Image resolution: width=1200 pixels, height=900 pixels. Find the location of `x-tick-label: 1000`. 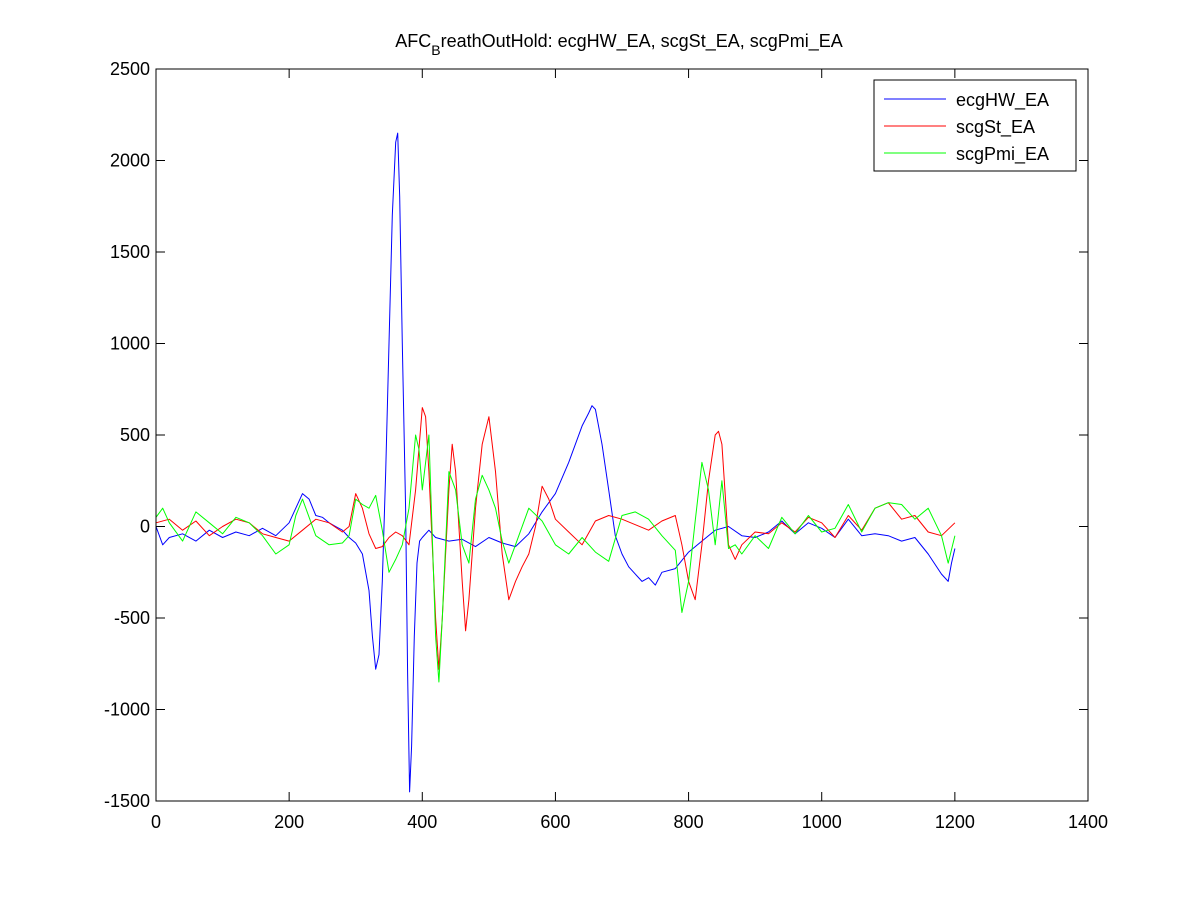

x-tick-label: 1000 is located at coordinates (822, 822).